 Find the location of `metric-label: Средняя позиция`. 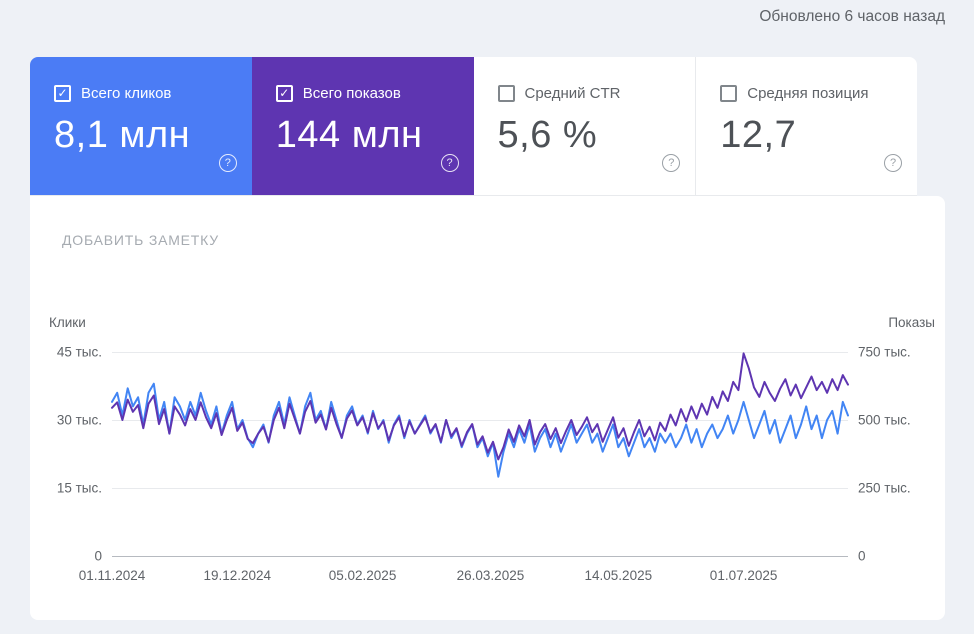

metric-label: Средняя позиция is located at coordinates (808, 93).